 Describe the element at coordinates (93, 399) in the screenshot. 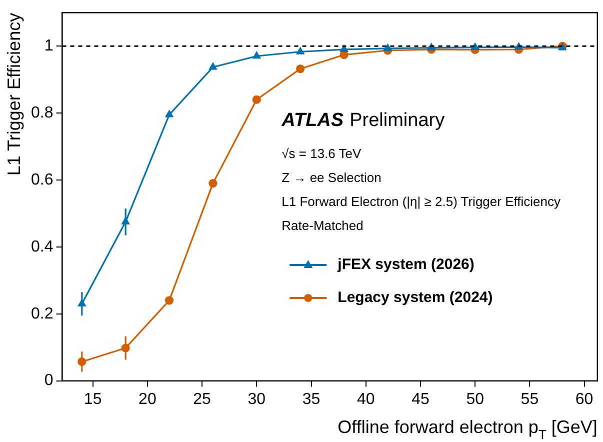

I see `x-tick-label: 15` at that location.